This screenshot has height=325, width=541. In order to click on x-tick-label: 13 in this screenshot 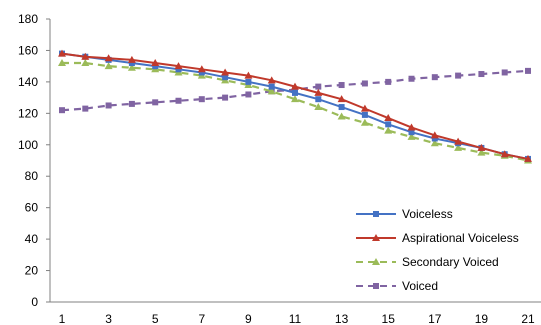, I will do `click(342, 318)`.